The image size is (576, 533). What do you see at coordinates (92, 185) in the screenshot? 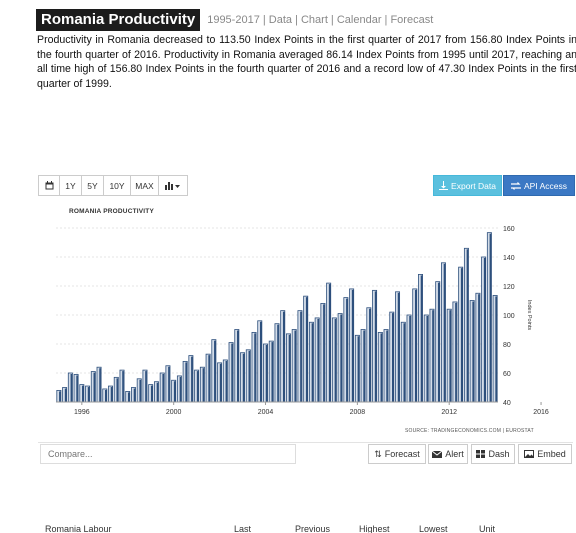
I see `range-5y-button: 5Y` at bounding box center [92, 185].